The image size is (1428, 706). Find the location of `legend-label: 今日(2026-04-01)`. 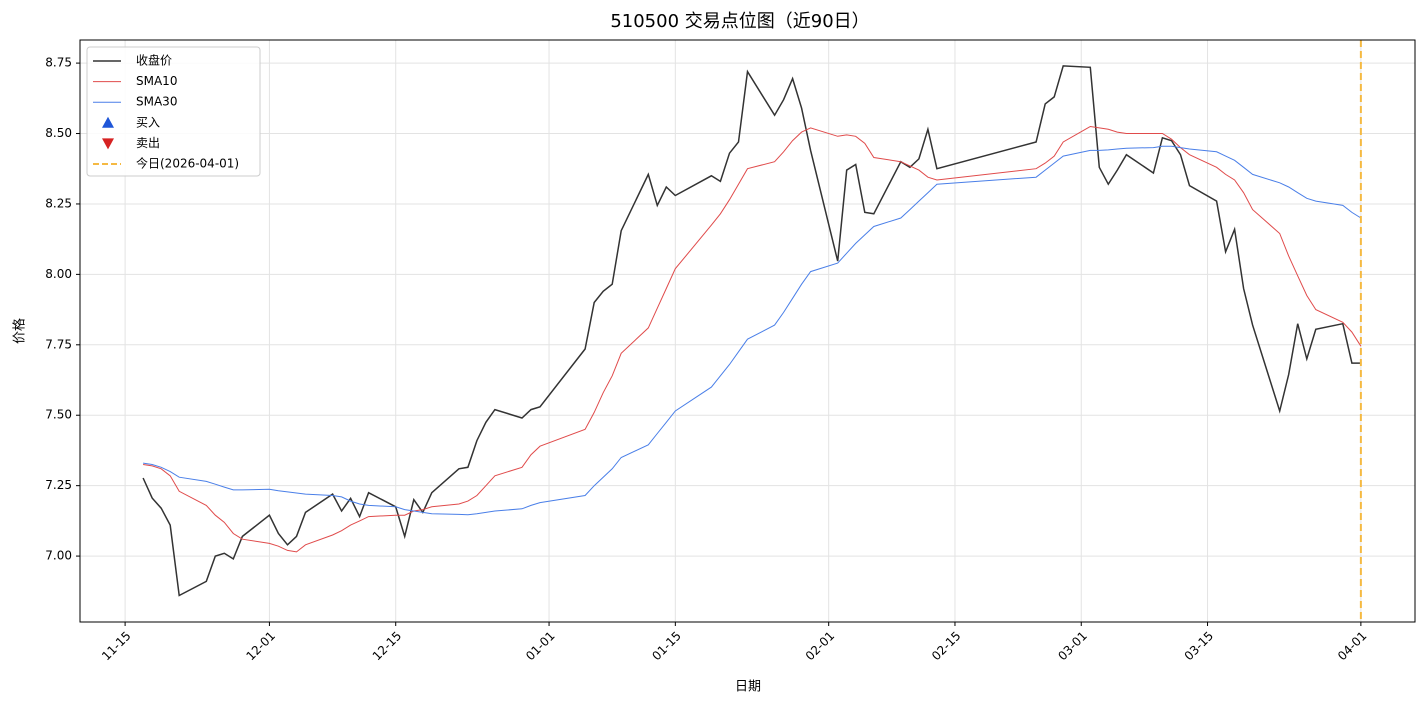

legend-label: 今日(2026-04-01) is located at coordinates (187, 163).